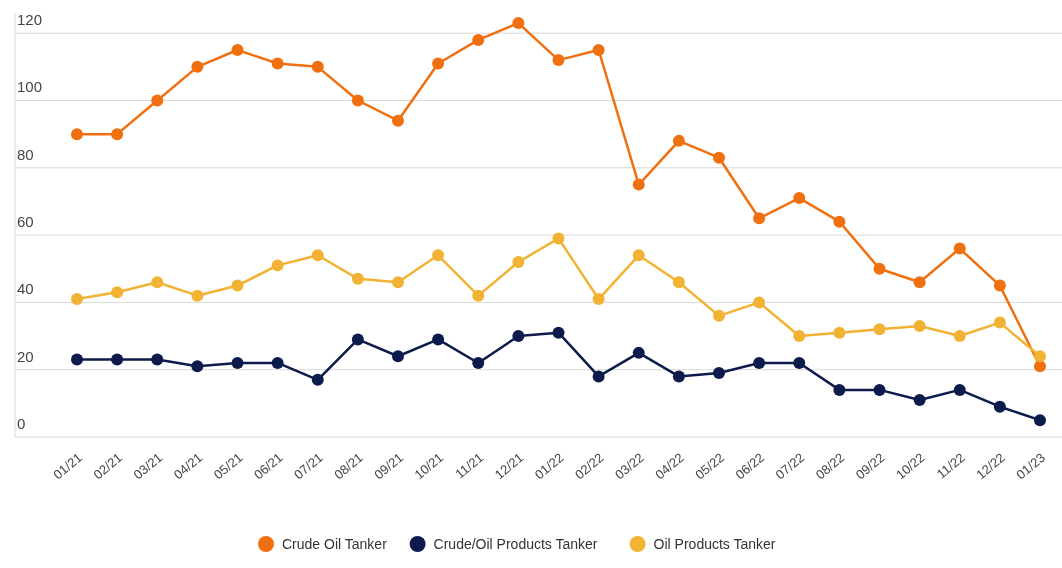 The width and height of the screenshot is (1062, 568). Describe the element at coordinates (515, 544) in the screenshot. I see `legend-label: Crude/Oil Products Tanker` at that location.